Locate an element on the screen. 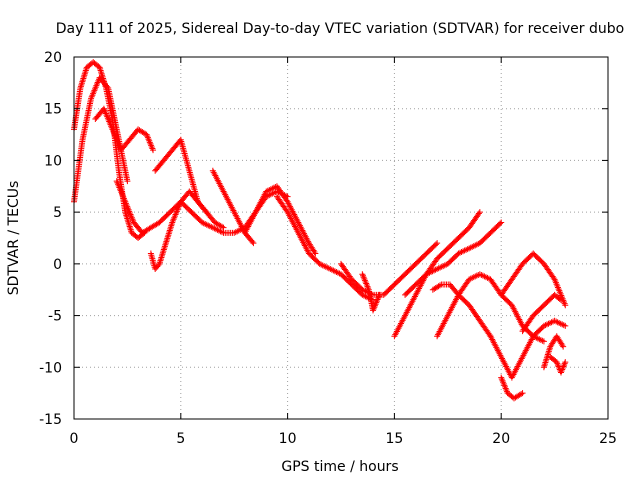  series-sat-f is located at coordinates (189, 183).